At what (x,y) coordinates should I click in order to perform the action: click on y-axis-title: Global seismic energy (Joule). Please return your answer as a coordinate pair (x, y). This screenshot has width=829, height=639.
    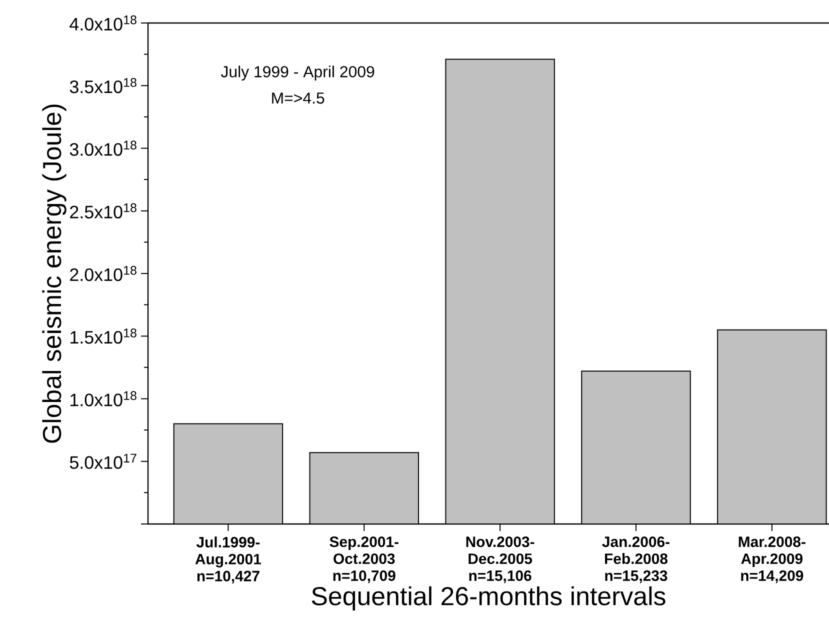
    Looking at the image, I should click on (54, 273).